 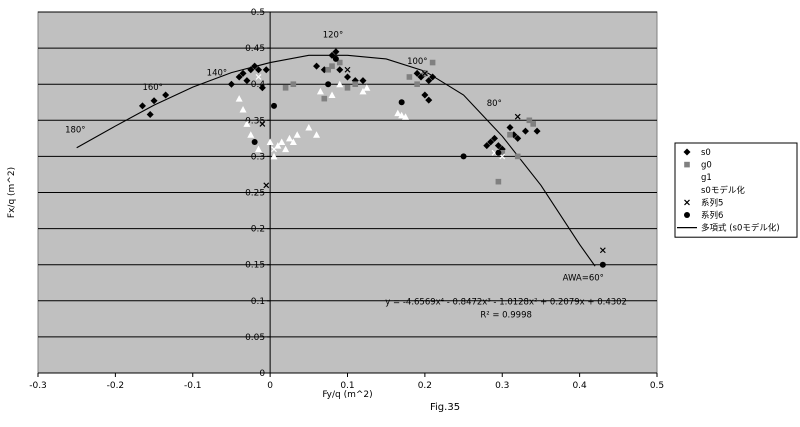 What do you see at coordinates (723, 190) in the screenshot?
I see `legend-label: s0モデル化` at bounding box center [723, 190].